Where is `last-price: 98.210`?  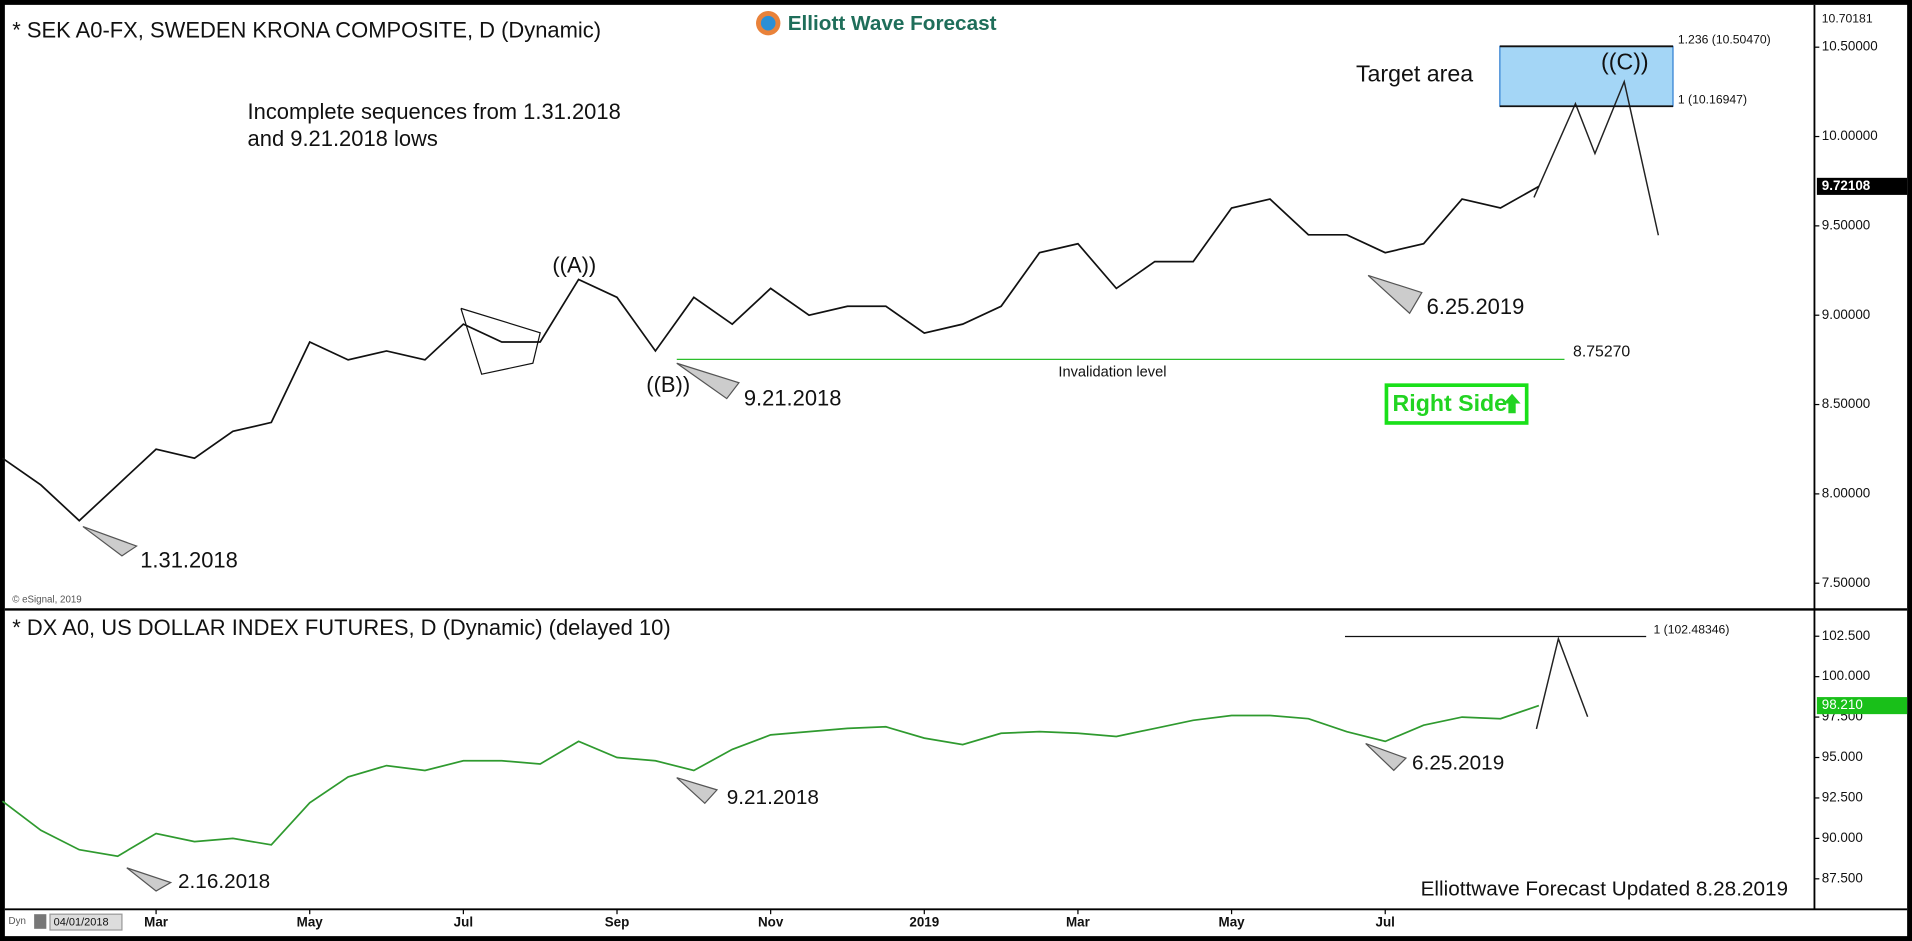 last-price: 98.210 is located at coordinates (1842, 704).